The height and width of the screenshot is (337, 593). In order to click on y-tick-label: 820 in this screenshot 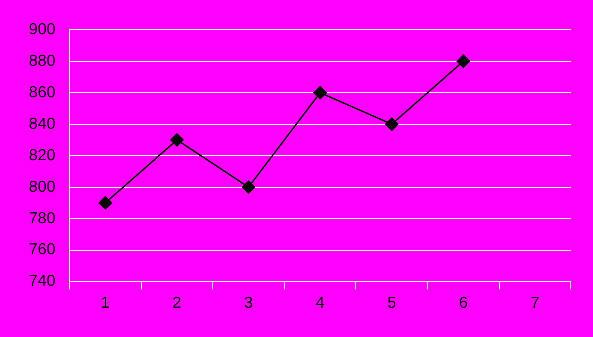, I will do `click(42, 155)`.